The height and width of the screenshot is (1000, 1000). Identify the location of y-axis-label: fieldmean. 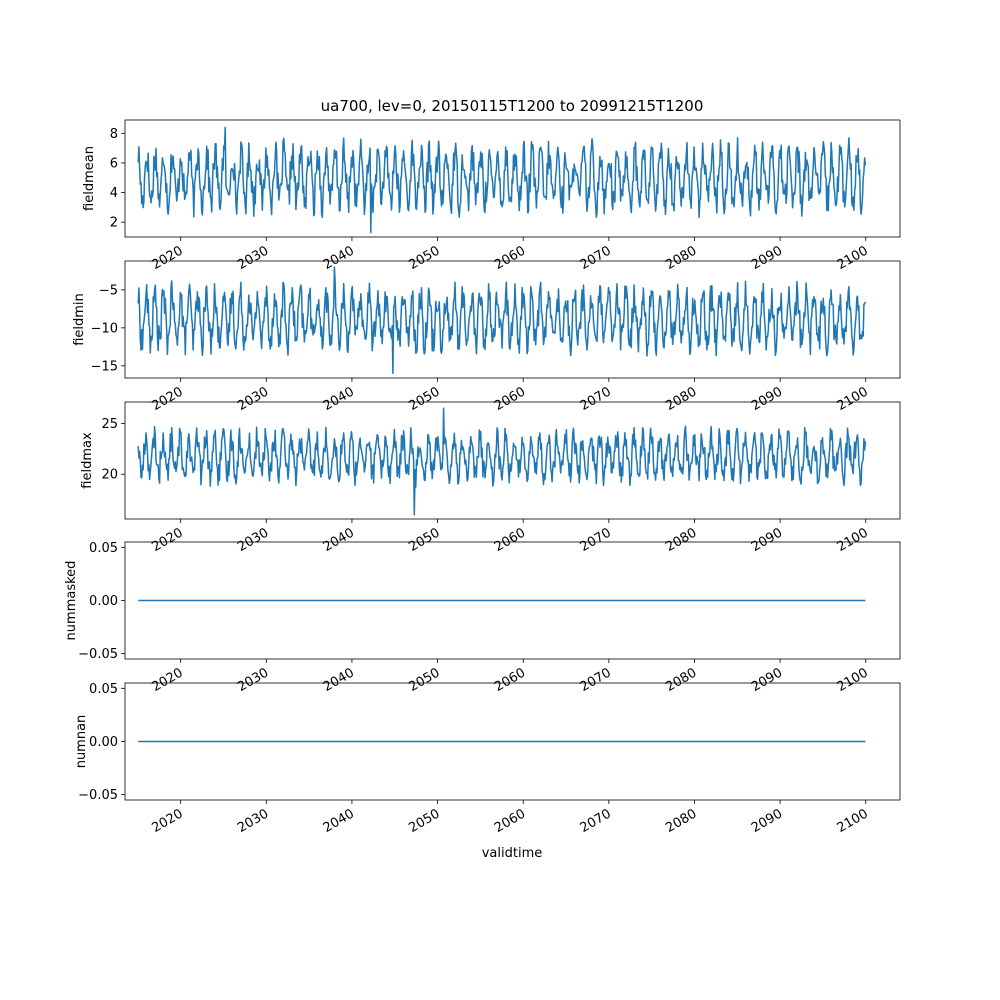
(89, 178).